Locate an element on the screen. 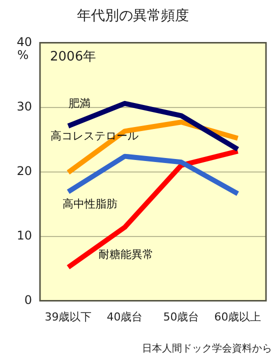 Image resolution: width=280 pixels, height=360 pixels. text: 日本人間ドック学会資料から is located at coordinates (207, 348).